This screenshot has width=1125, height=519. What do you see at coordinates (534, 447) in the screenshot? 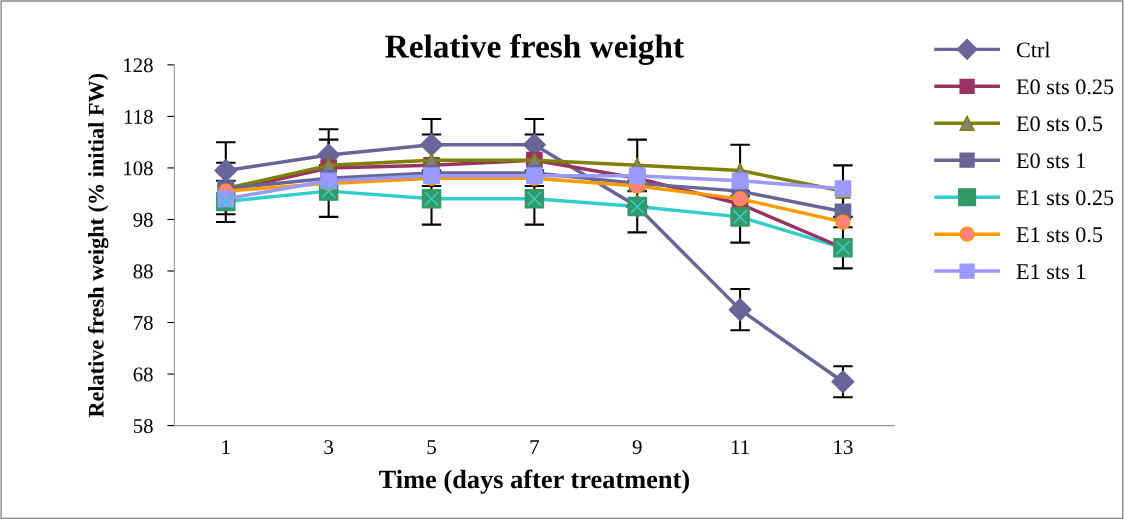
I see `x-tick-label: 7` at bounding box center [534, 447].